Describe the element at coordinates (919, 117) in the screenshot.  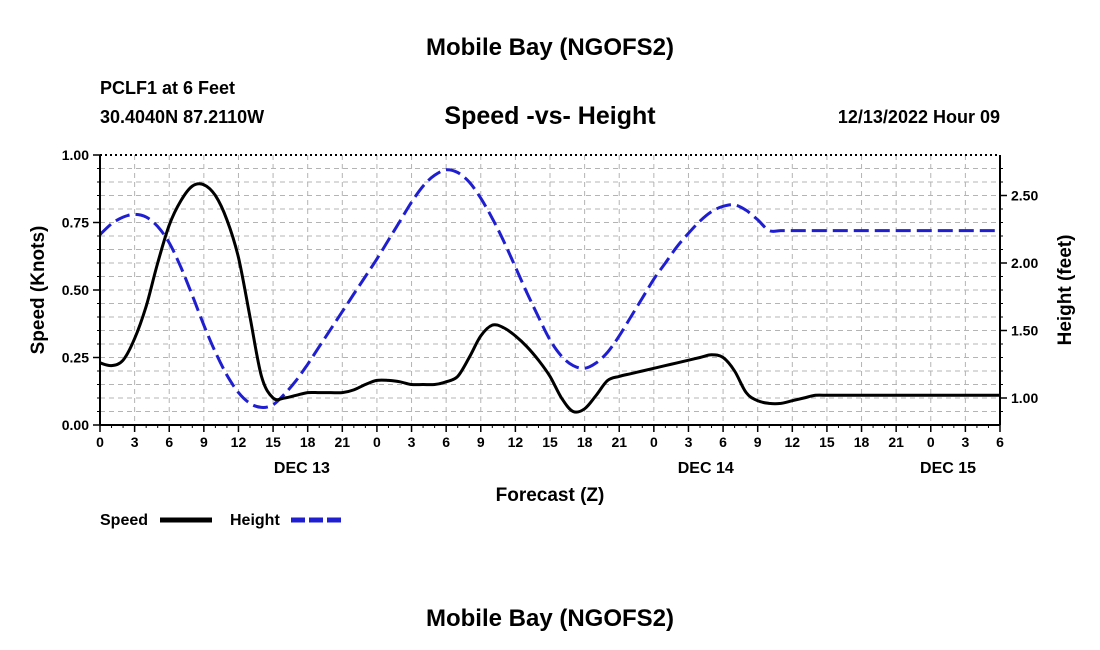
I see `datetime-label: 12/13/2022 Hour 09` at that location.